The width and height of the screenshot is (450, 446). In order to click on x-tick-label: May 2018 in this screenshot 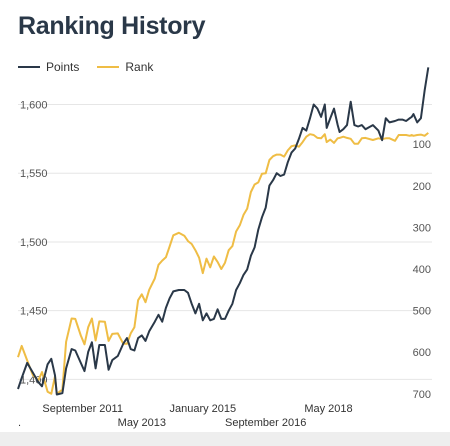, I will do `click(328, 409)`.